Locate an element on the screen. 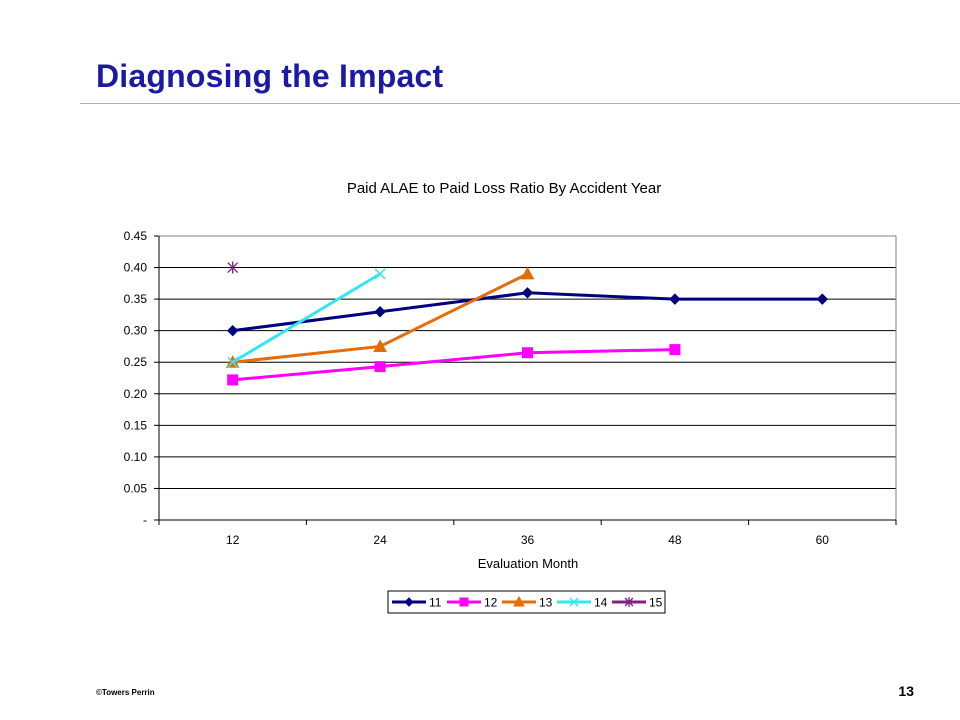 This screenshot has height=720, width=960. y-tick-label: 0.35 is located at coordinates (136, 299).